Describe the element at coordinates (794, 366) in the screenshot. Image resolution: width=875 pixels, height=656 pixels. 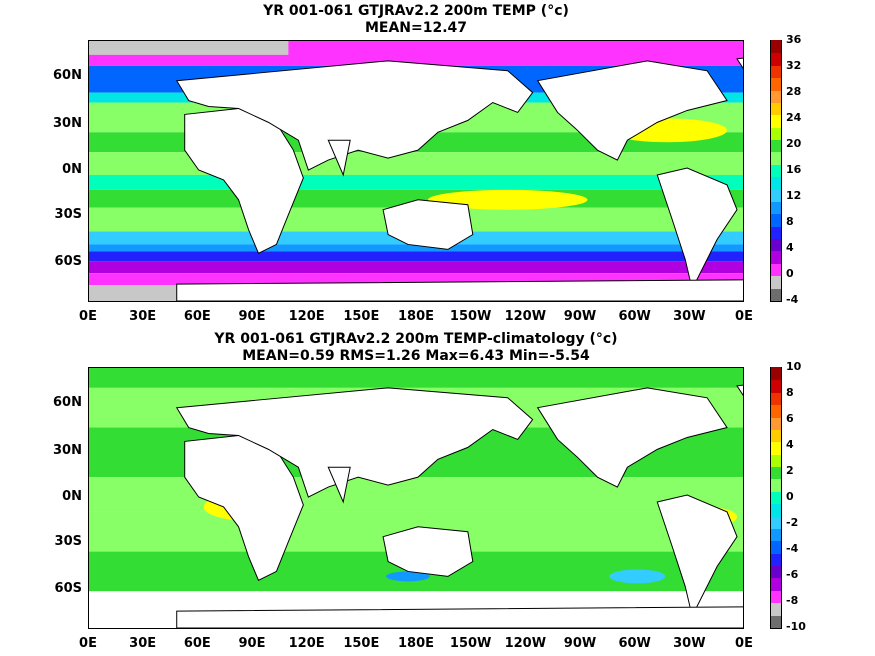
I see `colorbar-tick-label: 10` at that location.